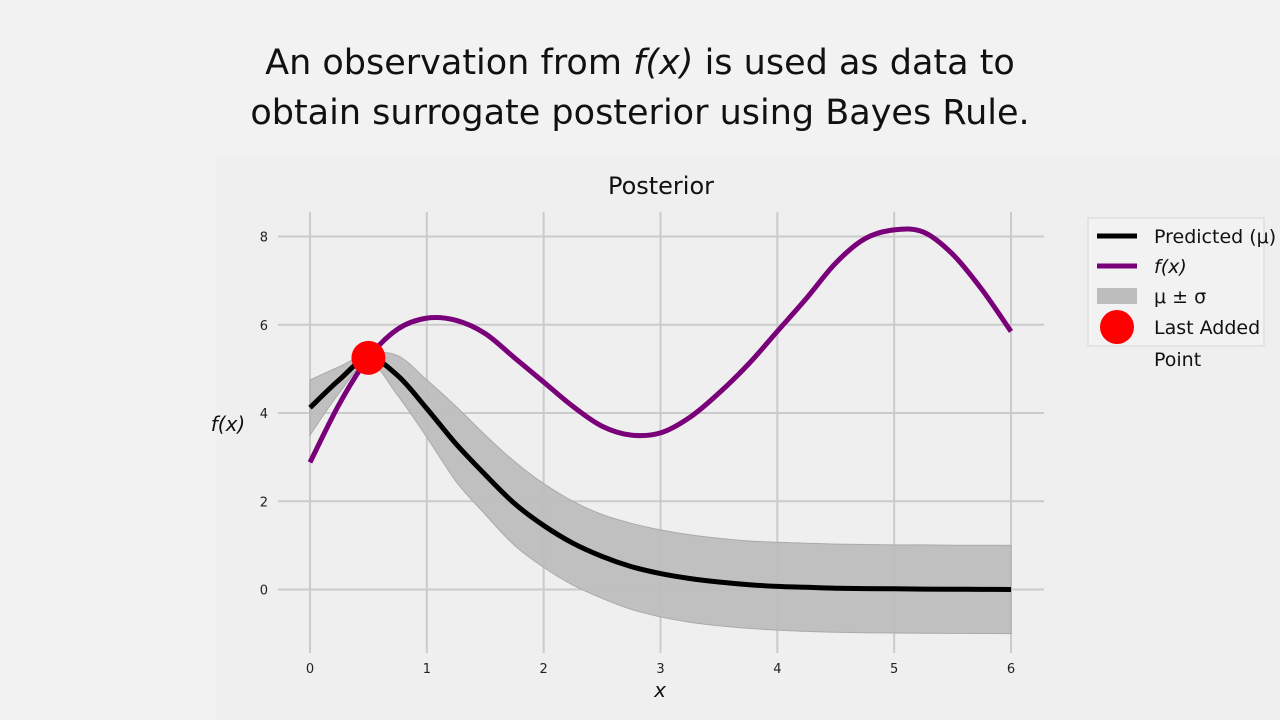 The height and width of the screenshot is (720, 1280). Describe the element at coordinates (228, 424) in the screenshot. I see `y-axis-label: f(x)` at that location.